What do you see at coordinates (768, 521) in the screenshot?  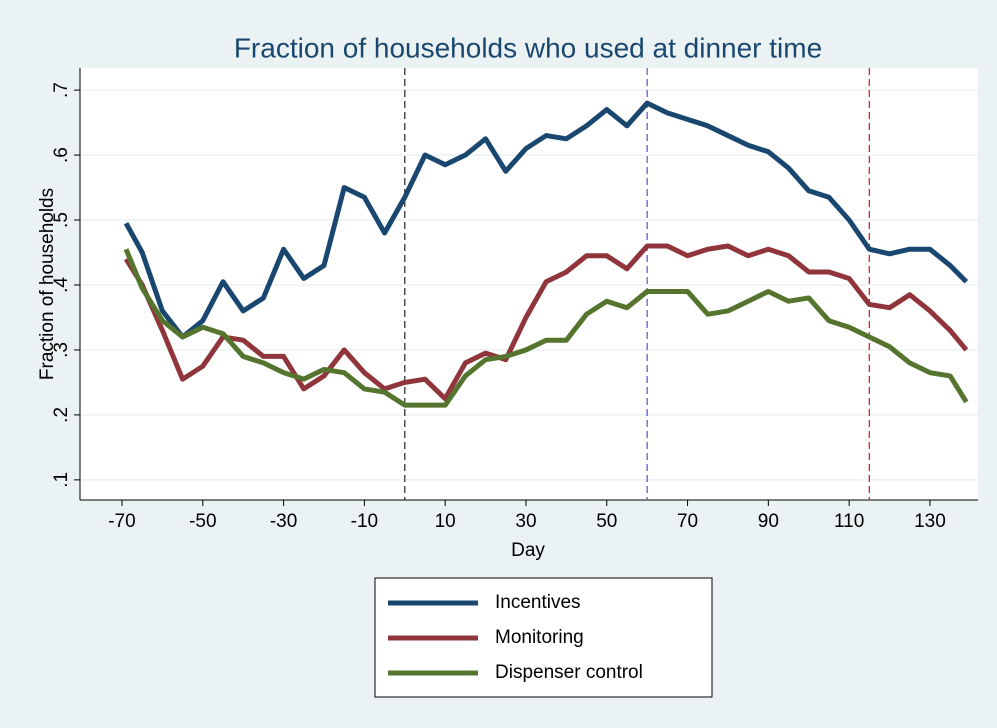 I see `x-tick-label: 90` at bounding box center [768, 521].